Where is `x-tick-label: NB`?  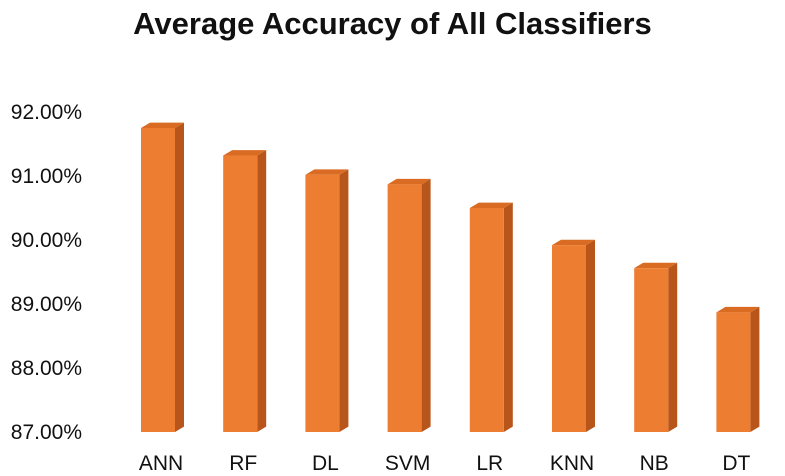
x-tick-label: NB is located at coordinates (654, 463).